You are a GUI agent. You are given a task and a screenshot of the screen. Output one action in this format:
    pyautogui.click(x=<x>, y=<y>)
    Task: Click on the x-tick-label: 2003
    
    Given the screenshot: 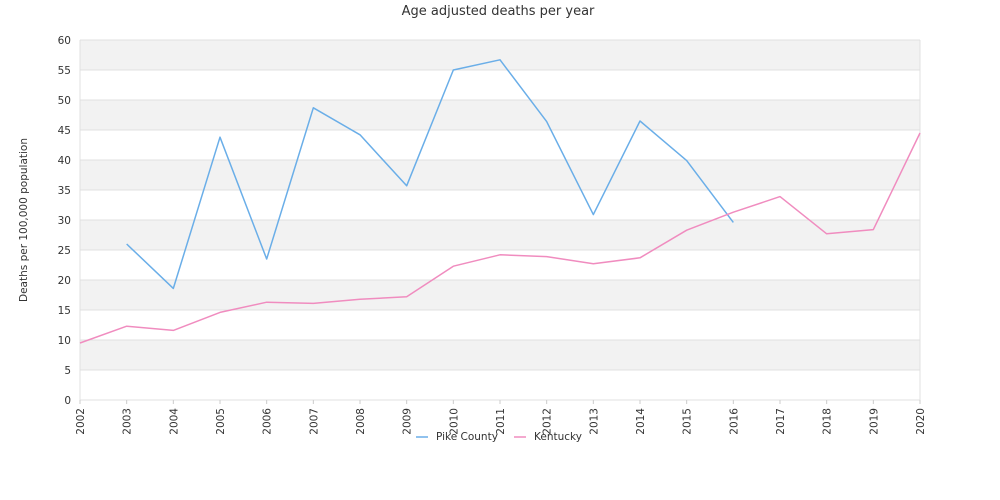 What is the action you would take?
    pyautogui.click(x=128, y=421)
    